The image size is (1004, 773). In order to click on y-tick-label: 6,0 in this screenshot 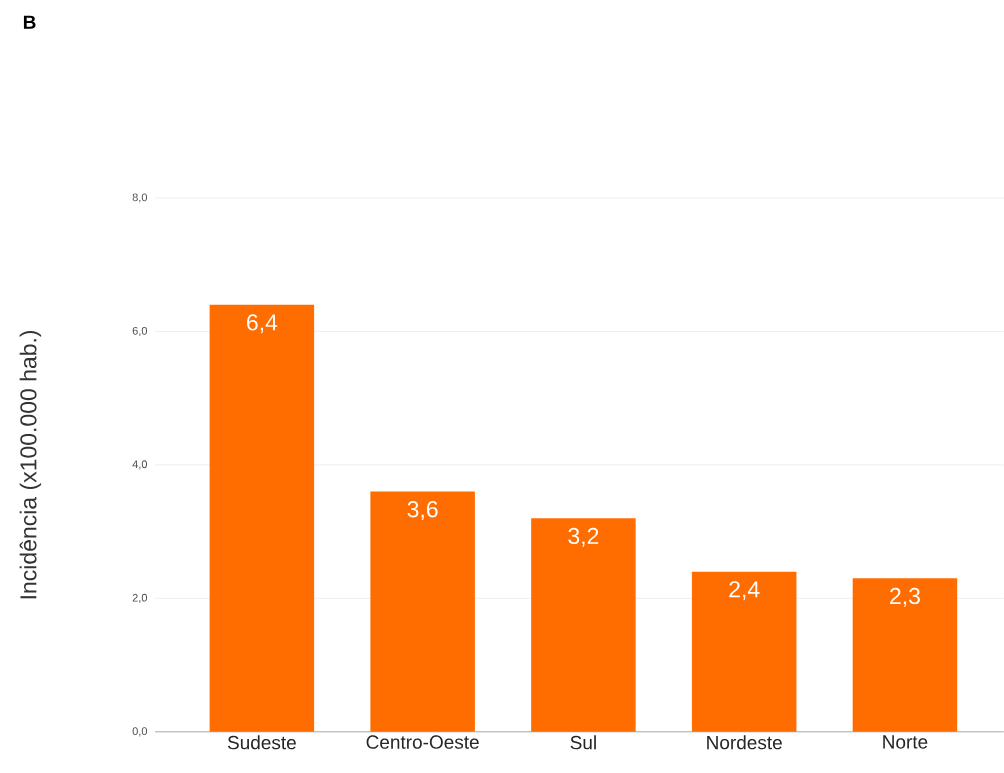, I will do `click(140, 331)`.